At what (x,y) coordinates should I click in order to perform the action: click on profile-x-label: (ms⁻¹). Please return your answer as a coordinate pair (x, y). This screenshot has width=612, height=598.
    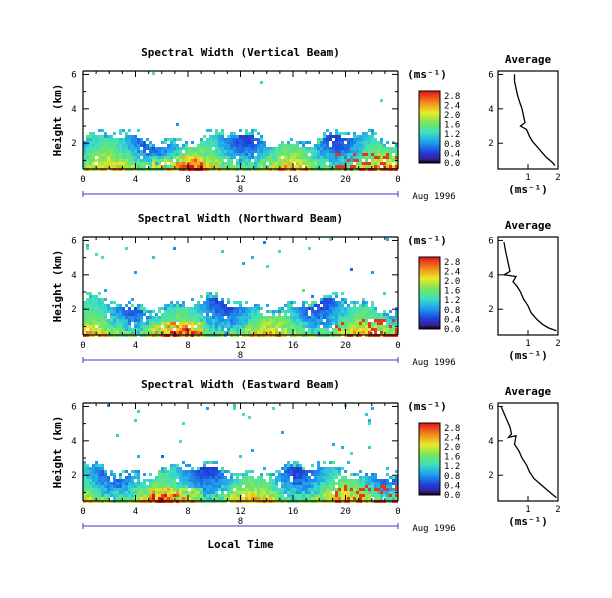
    Looking at the image, I should click on (528, 521).